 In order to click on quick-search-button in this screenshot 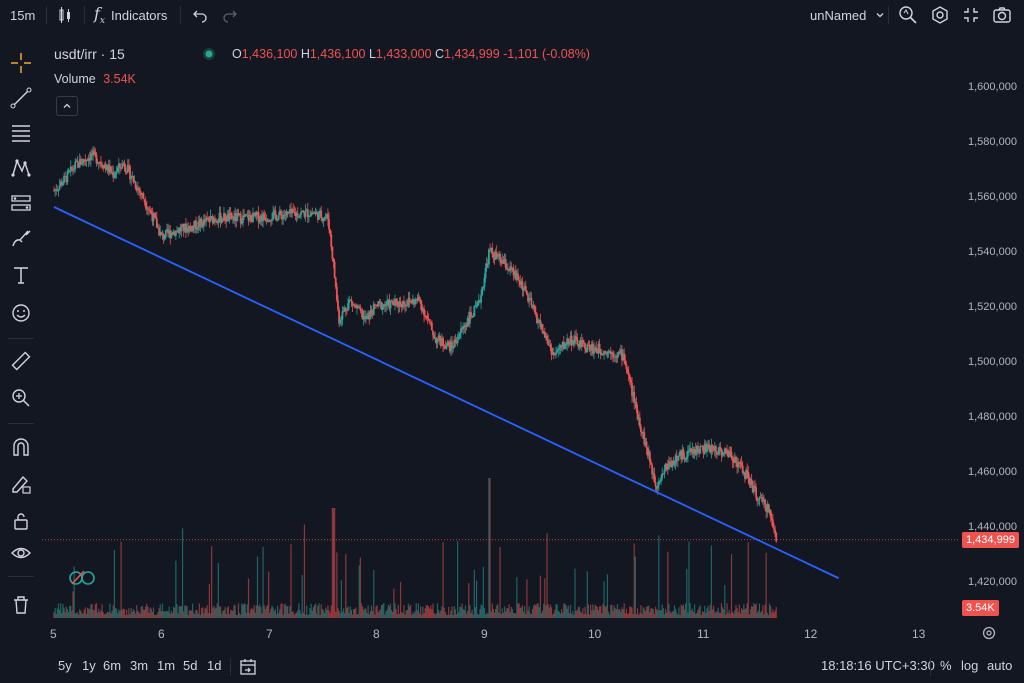, I will do `click(908, 15)`.